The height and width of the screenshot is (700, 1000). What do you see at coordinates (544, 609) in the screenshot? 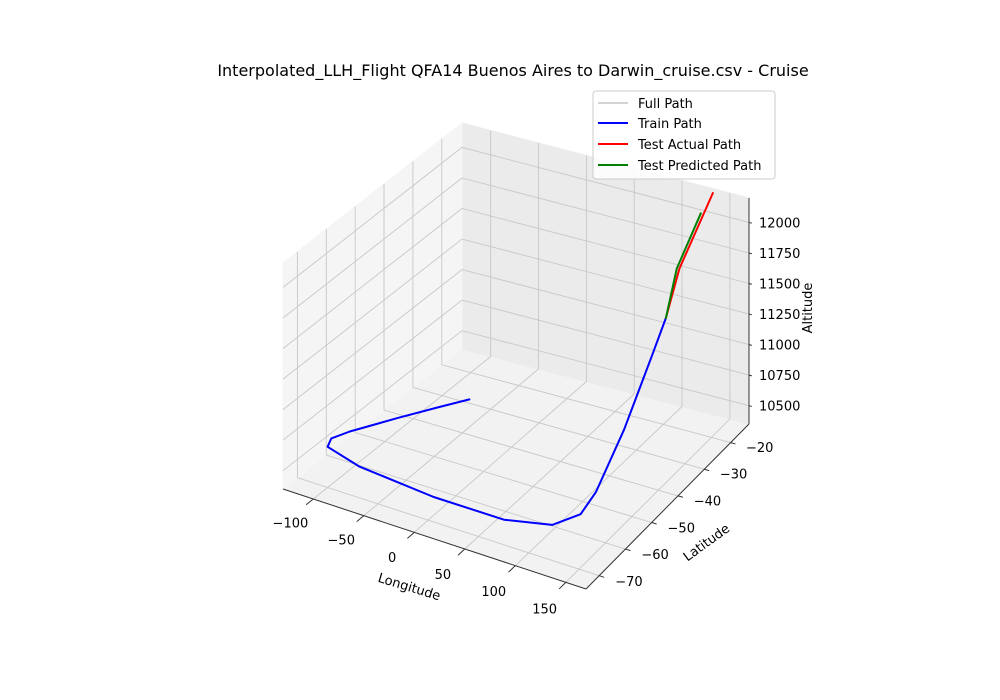
I see `x-tick-label: 150` at bounding box center [544, 609].